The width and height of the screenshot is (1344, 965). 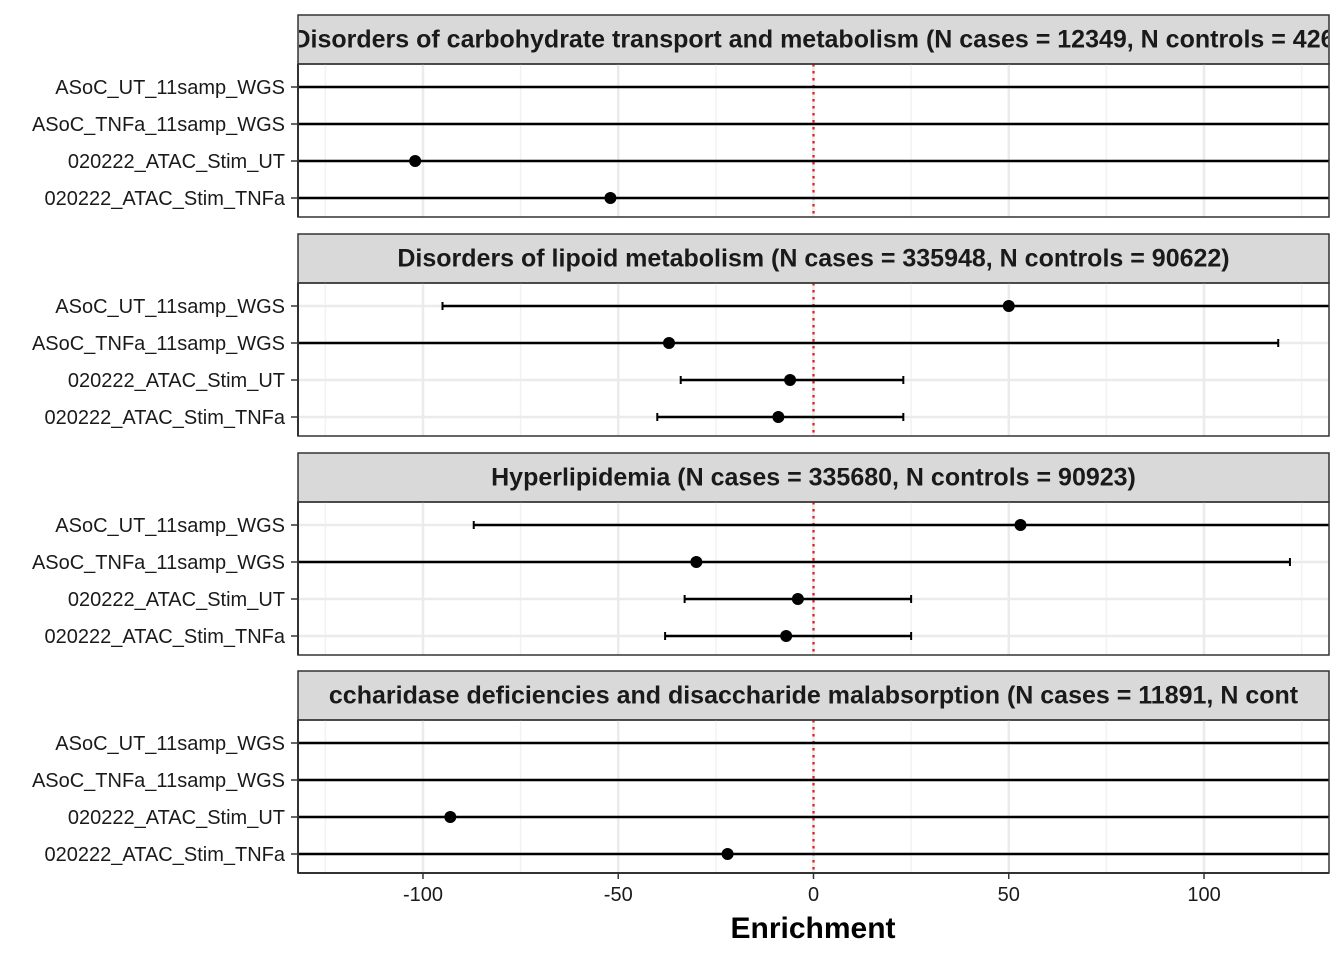 I want to click on x-tick-label: 0, so click(x=813, y=895).